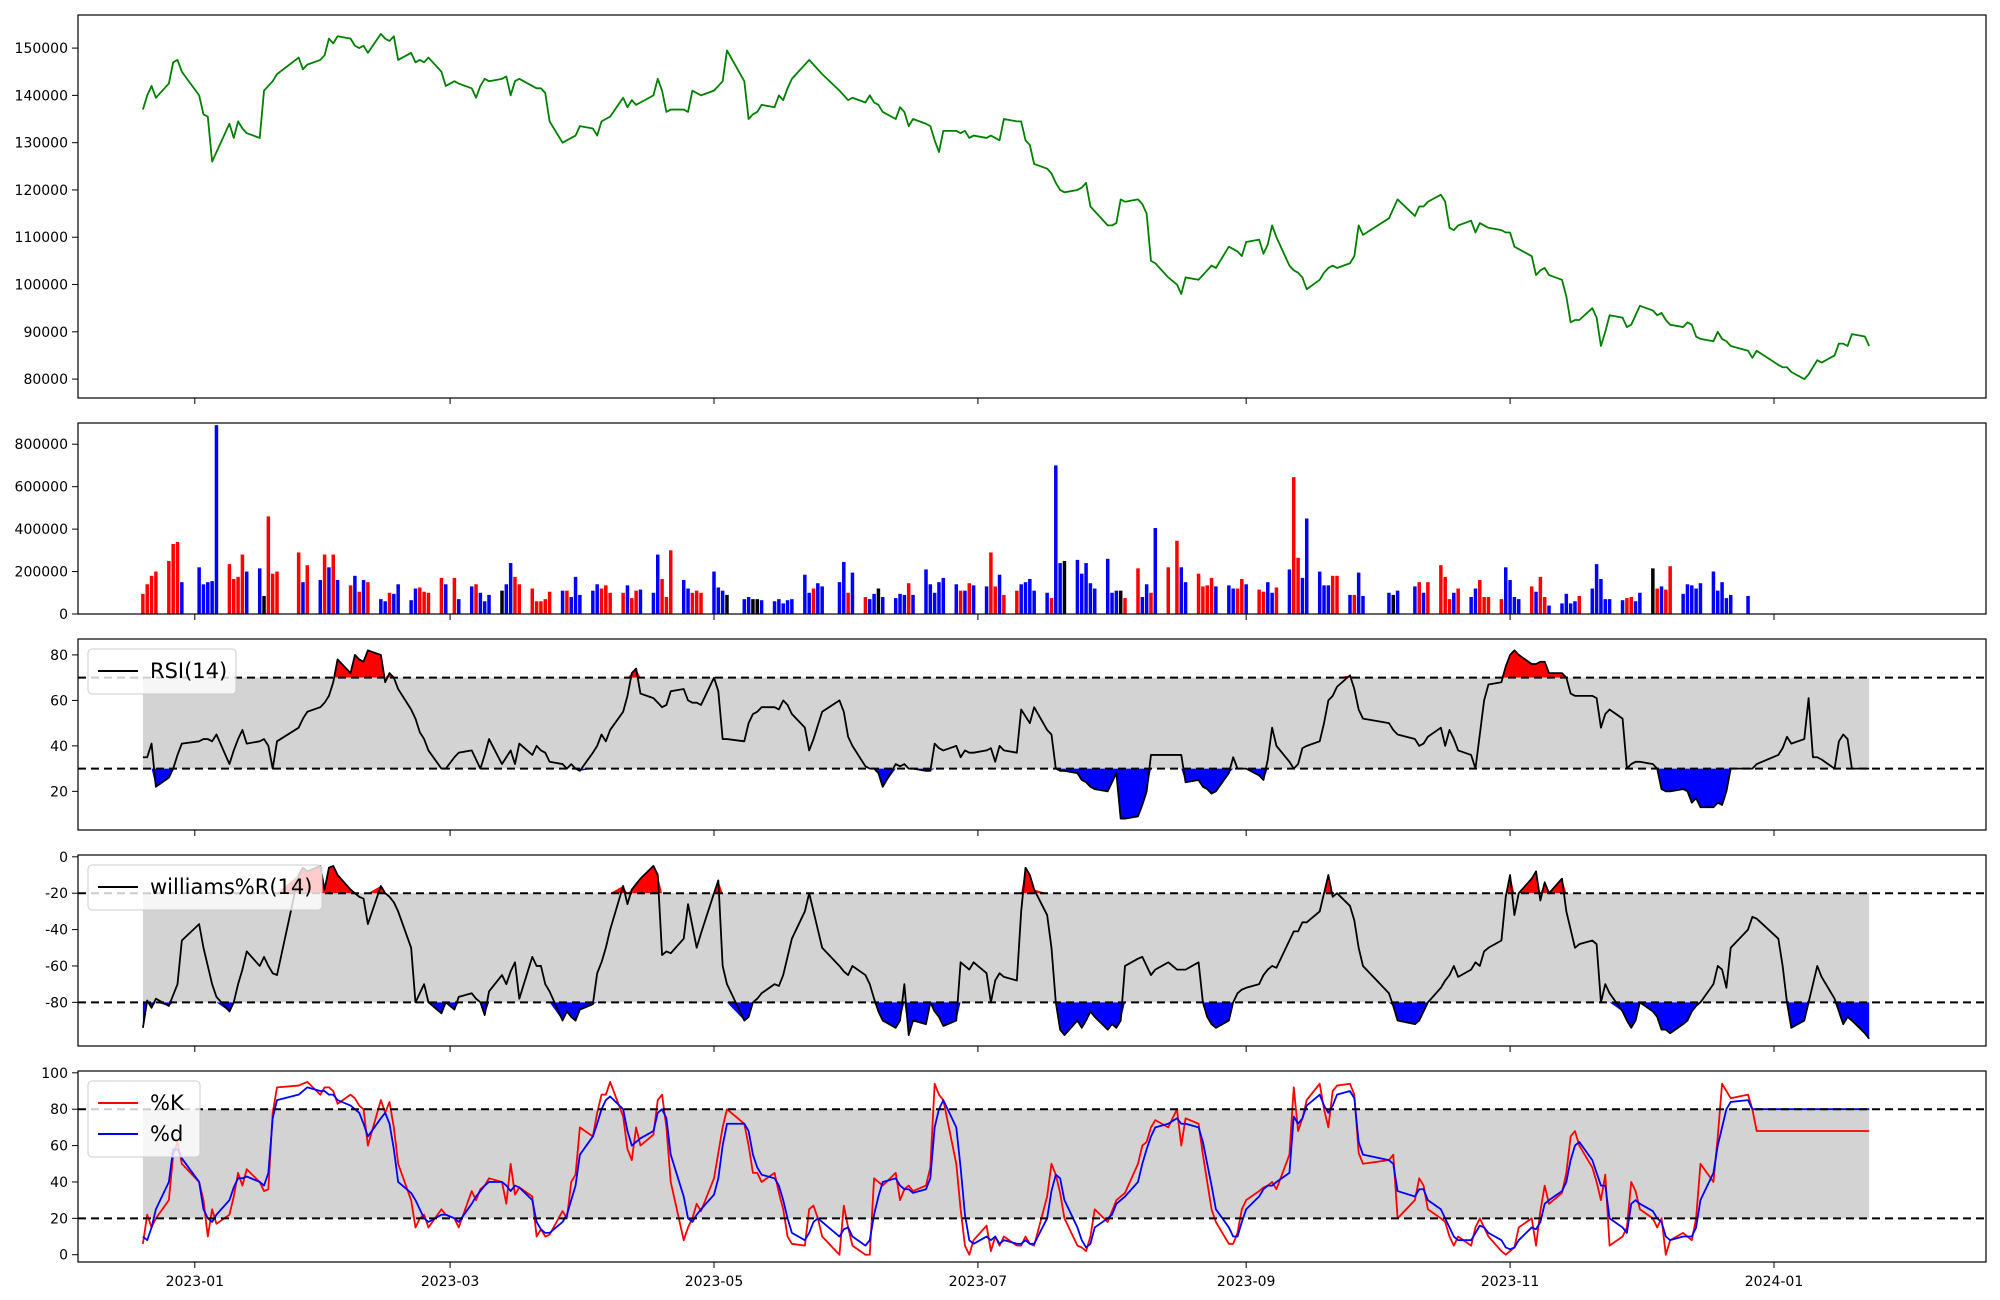  What do you see at coordinates (59, 792) in the screenshot?
I see `y-tick-label: 20` at bounding box center [59, 792].